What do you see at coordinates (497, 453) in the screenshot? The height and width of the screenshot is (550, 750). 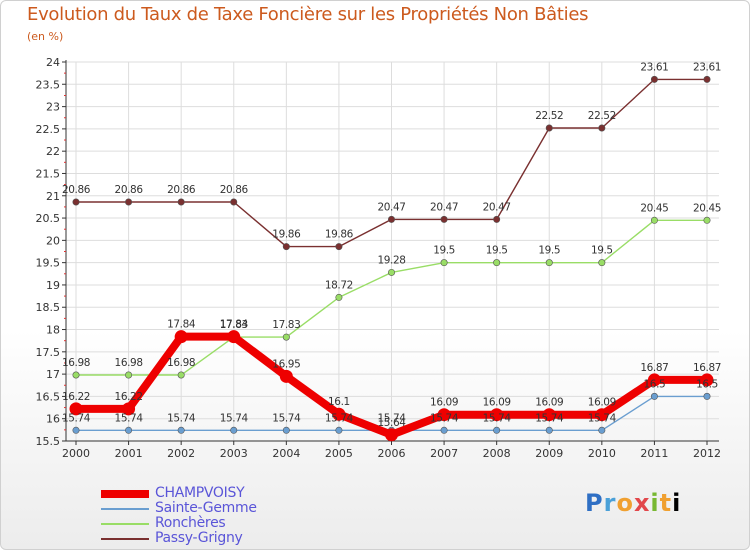 I see `x-tick-label: 2008` at bounding box center [497, 453].